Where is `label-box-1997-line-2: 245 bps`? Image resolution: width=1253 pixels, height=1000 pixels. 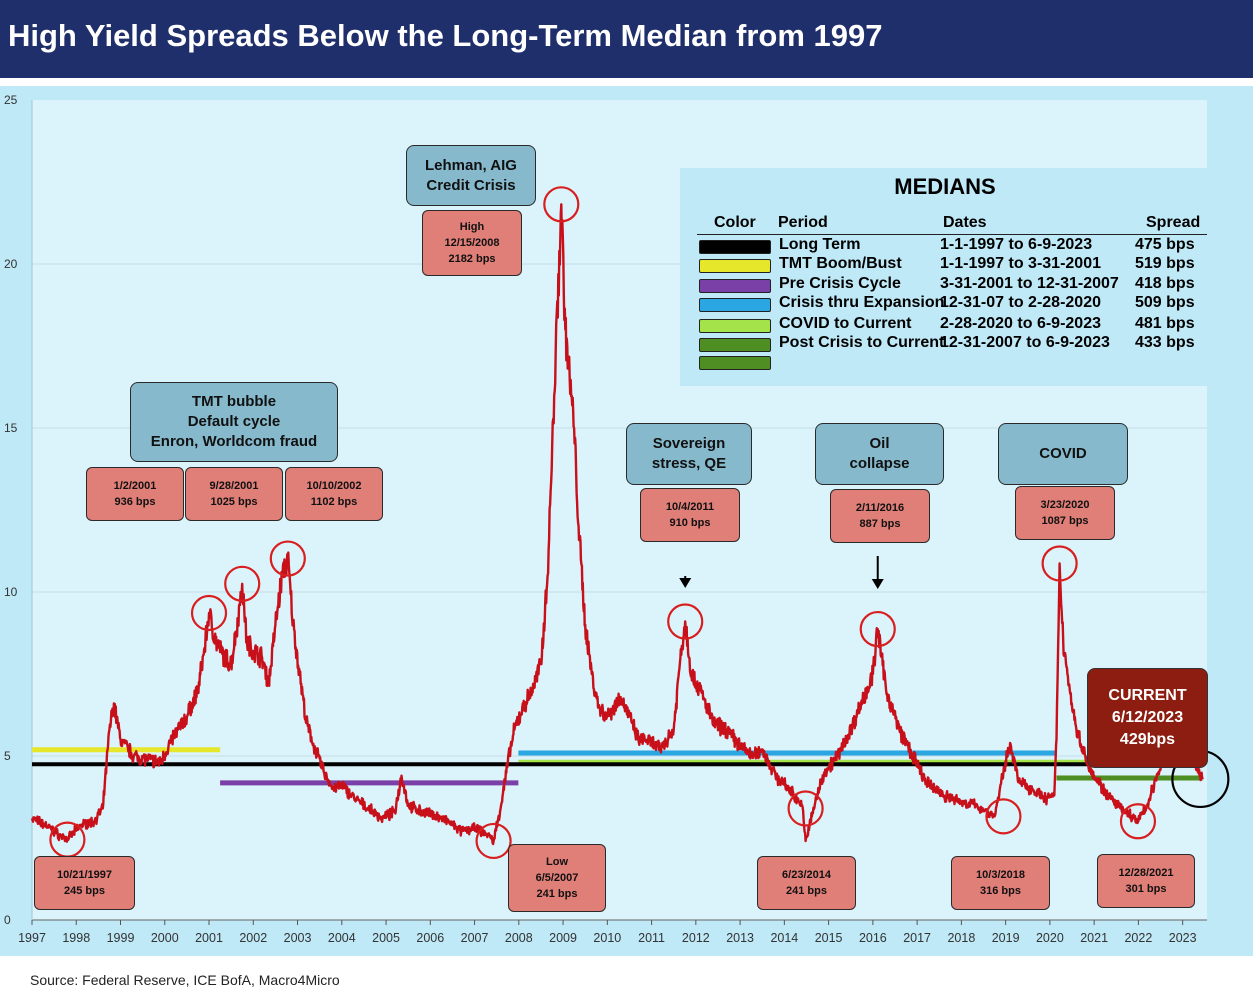 label-box-1997-line-2: 245 bps is located at coordinates (84, 891).